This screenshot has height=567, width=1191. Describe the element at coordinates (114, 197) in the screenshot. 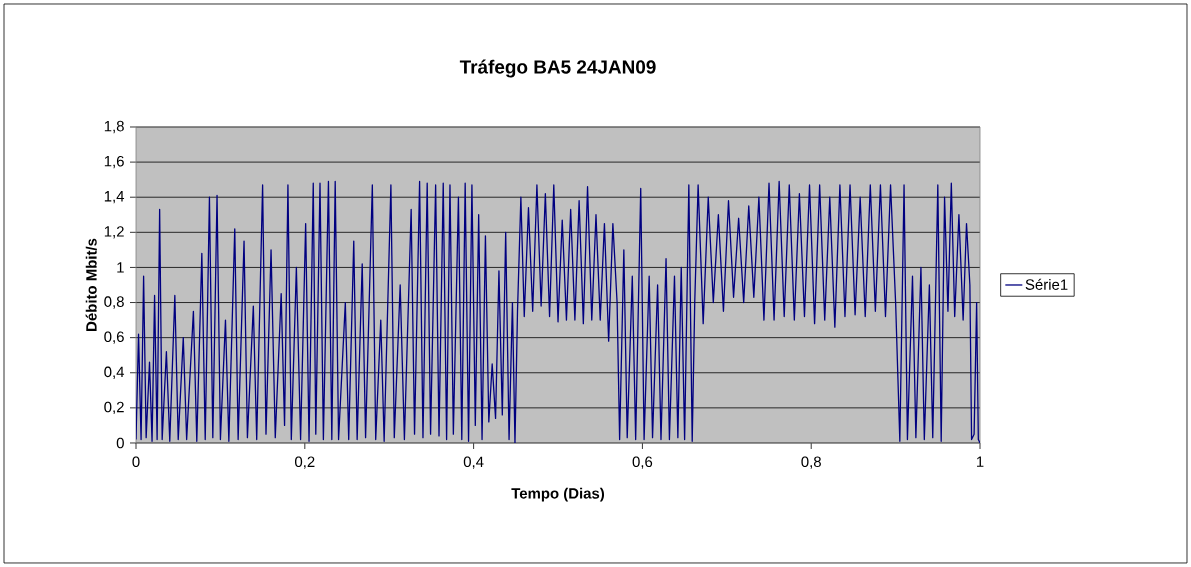

I see `y-tick-label: 1,4` at that location.